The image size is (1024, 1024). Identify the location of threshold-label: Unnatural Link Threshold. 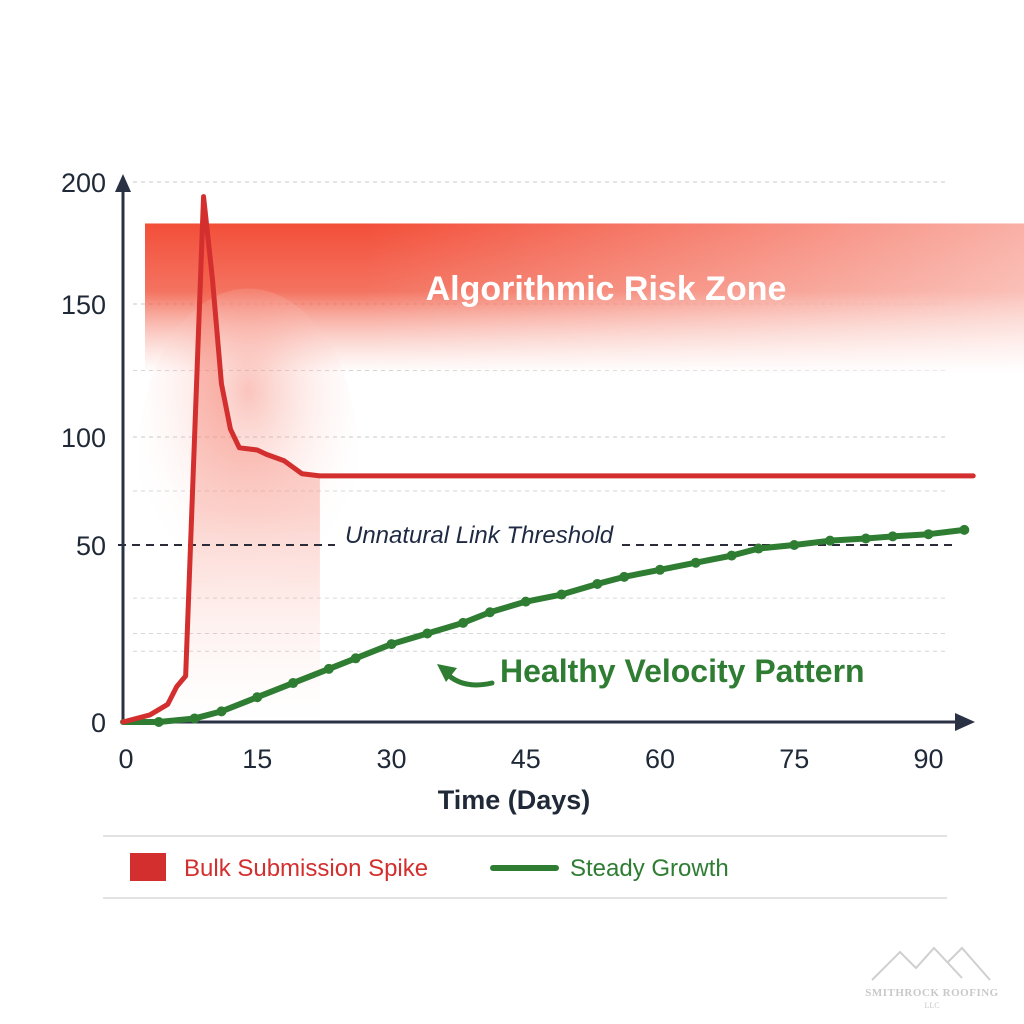
(479, 535).